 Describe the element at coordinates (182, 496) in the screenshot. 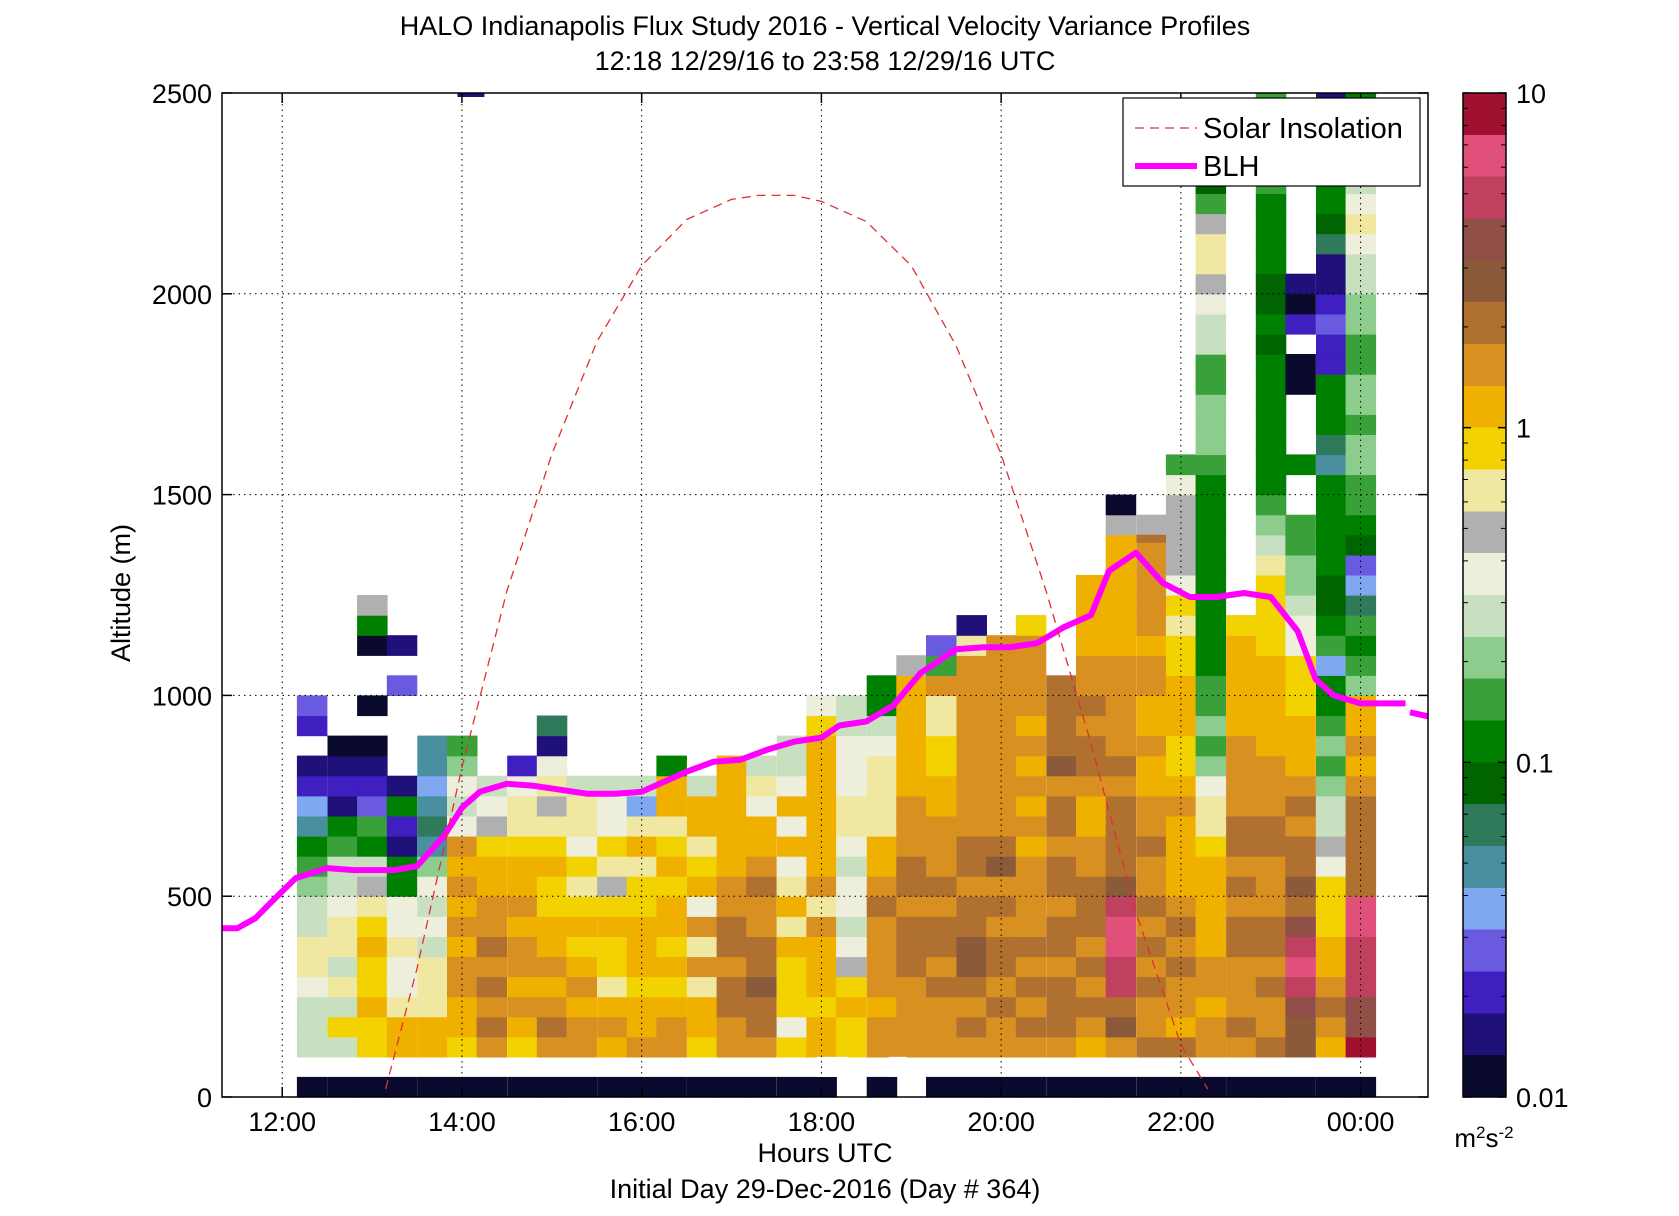

I see `y-tick-label: 1500` at that location.